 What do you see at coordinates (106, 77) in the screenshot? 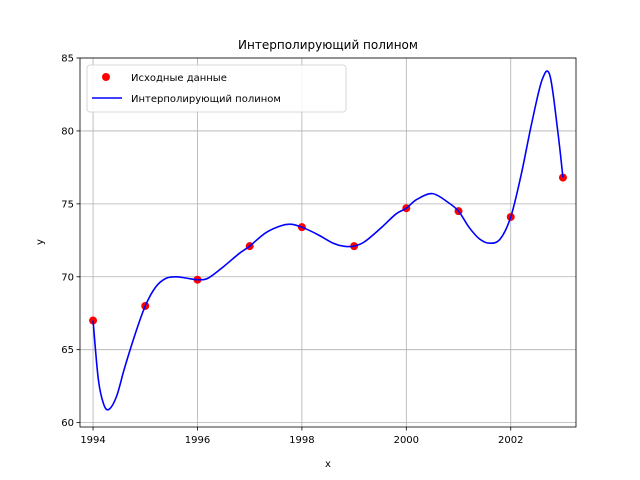
I see `legend-marker-points` at bounding box center [106, 77].